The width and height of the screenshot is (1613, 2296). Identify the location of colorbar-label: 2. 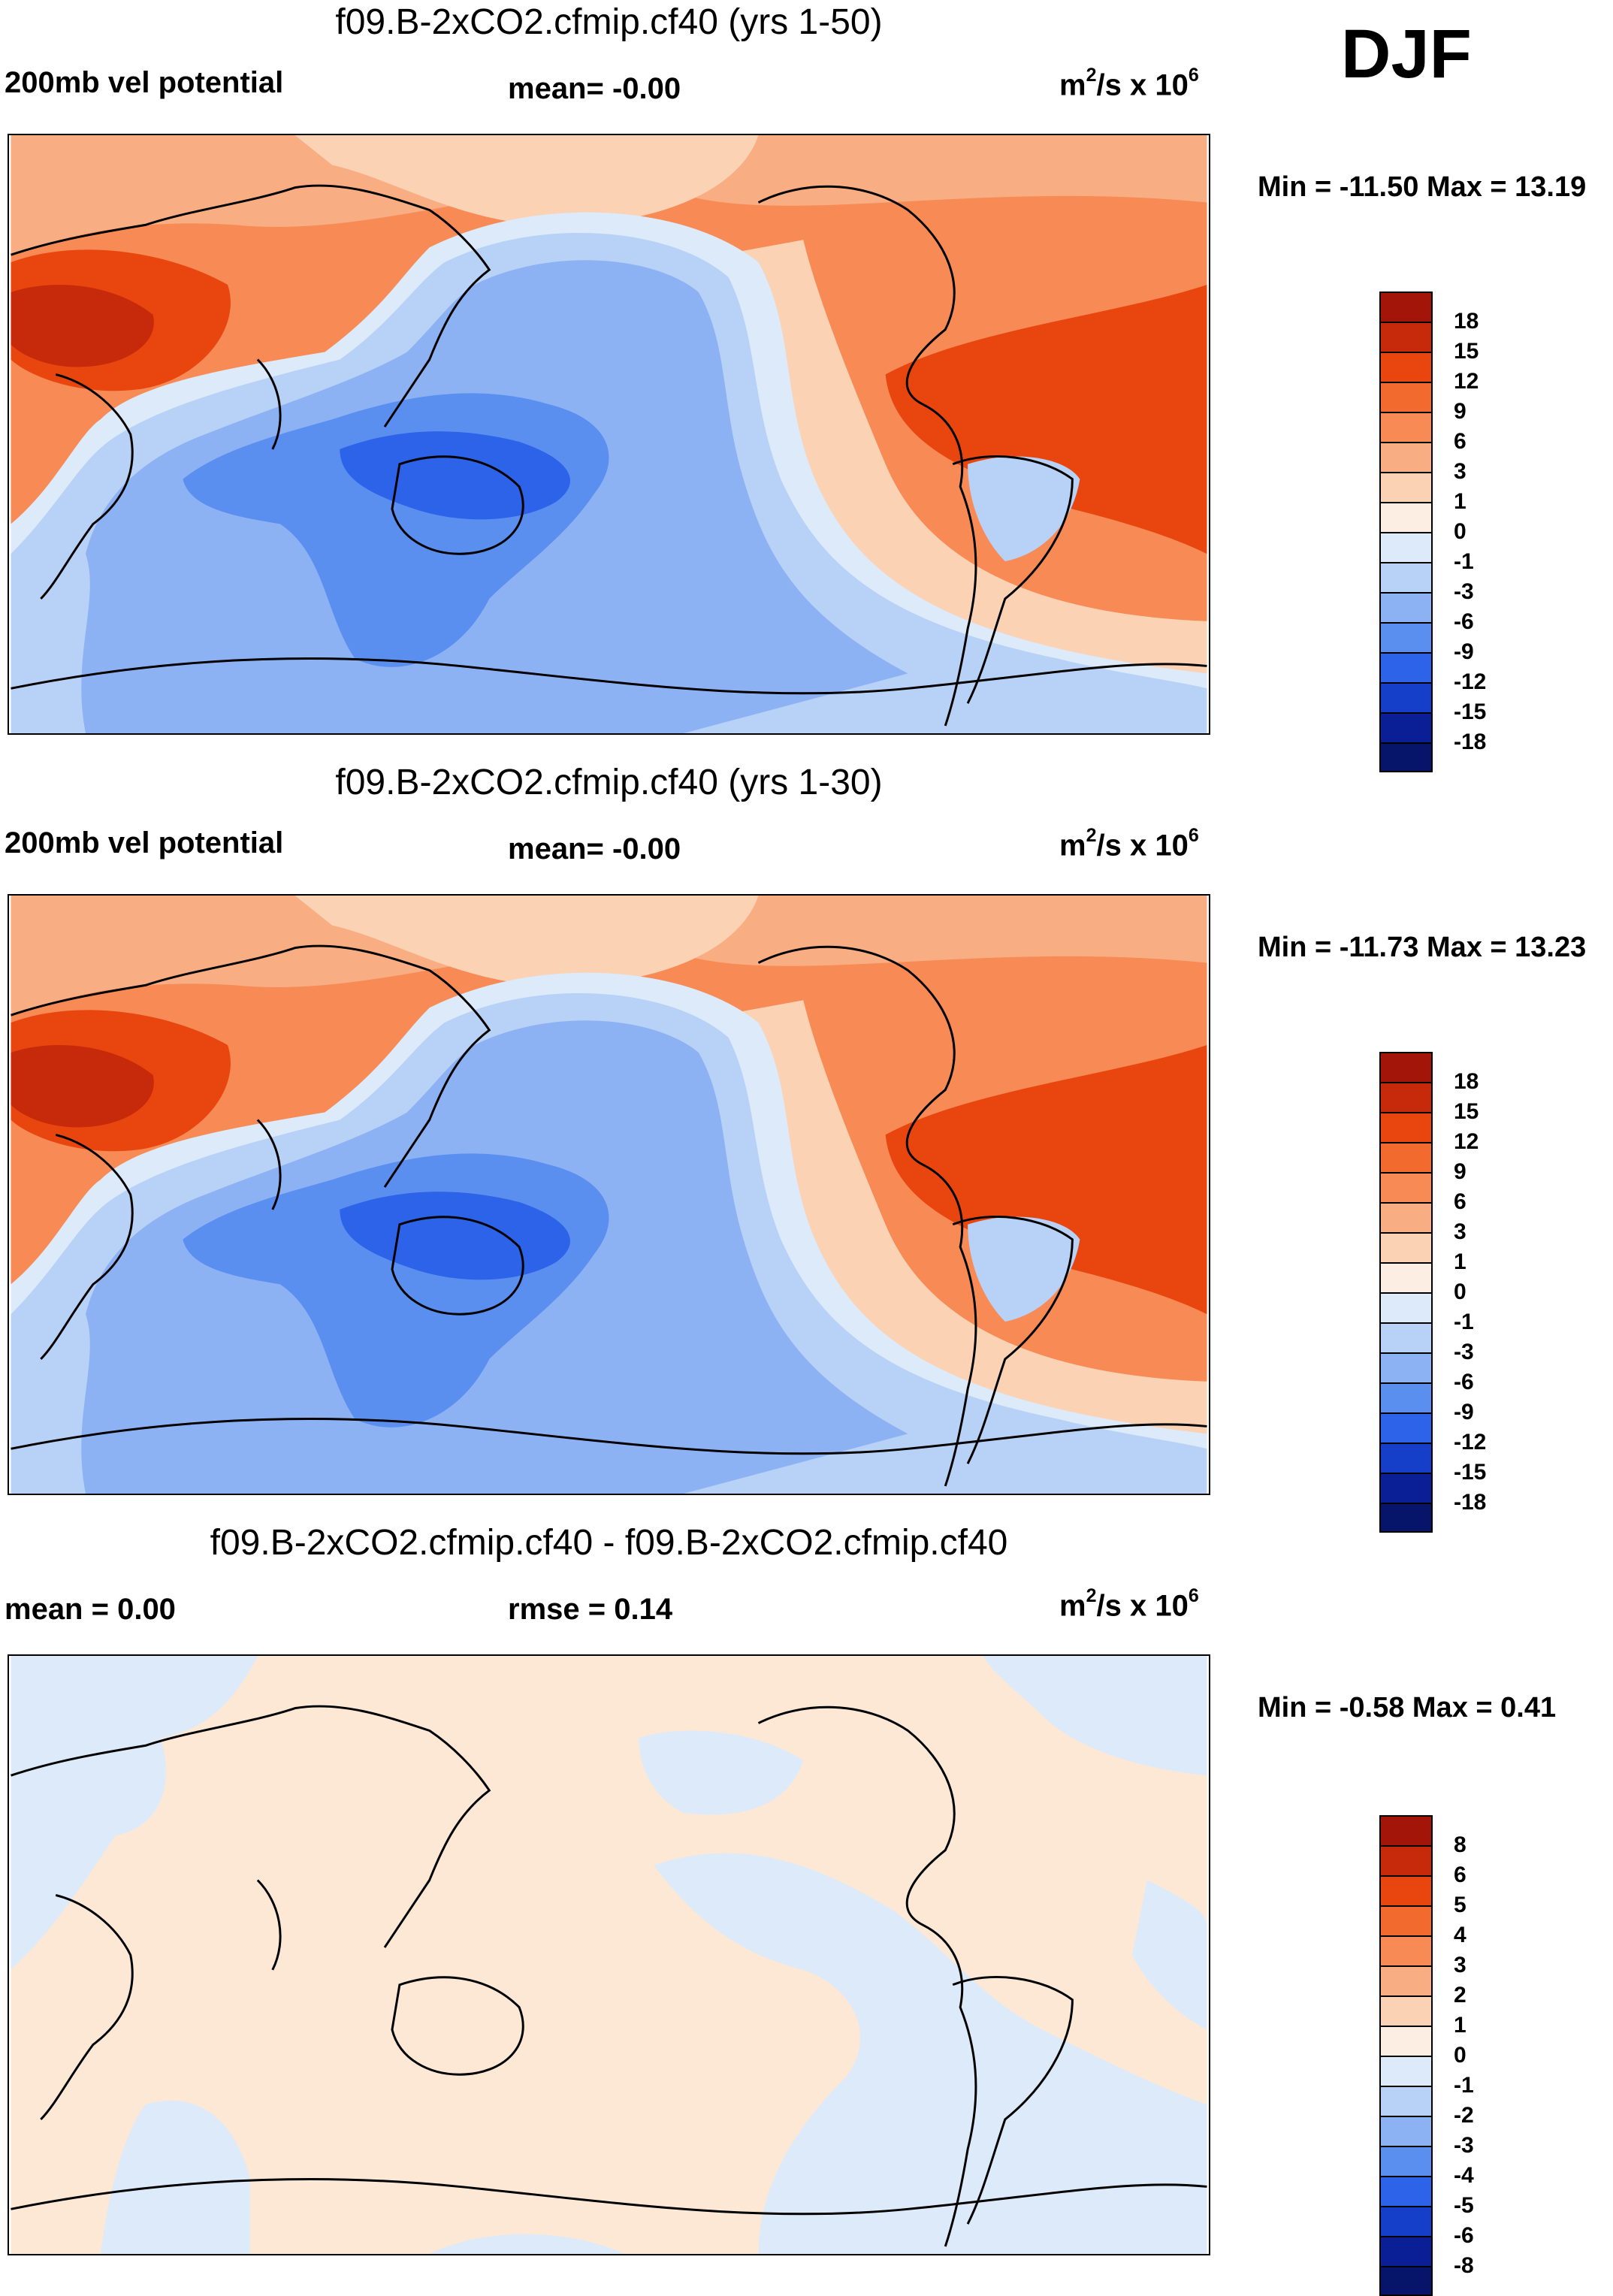
(1460, 1995).